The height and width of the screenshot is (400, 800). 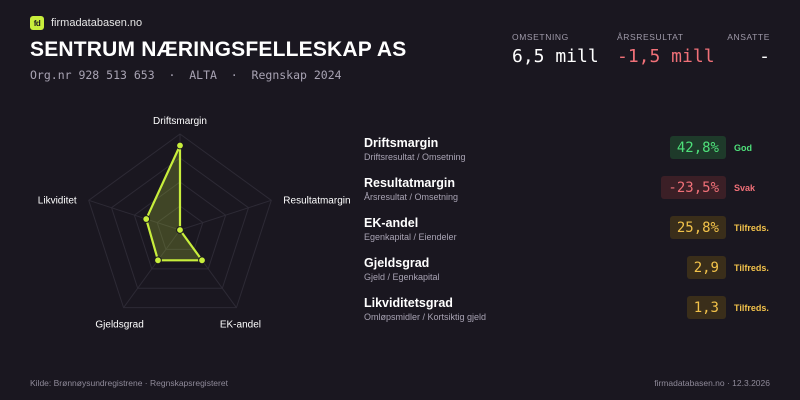 I want to click on metric-name: Driftsmargin, so click(x=401, y=143).